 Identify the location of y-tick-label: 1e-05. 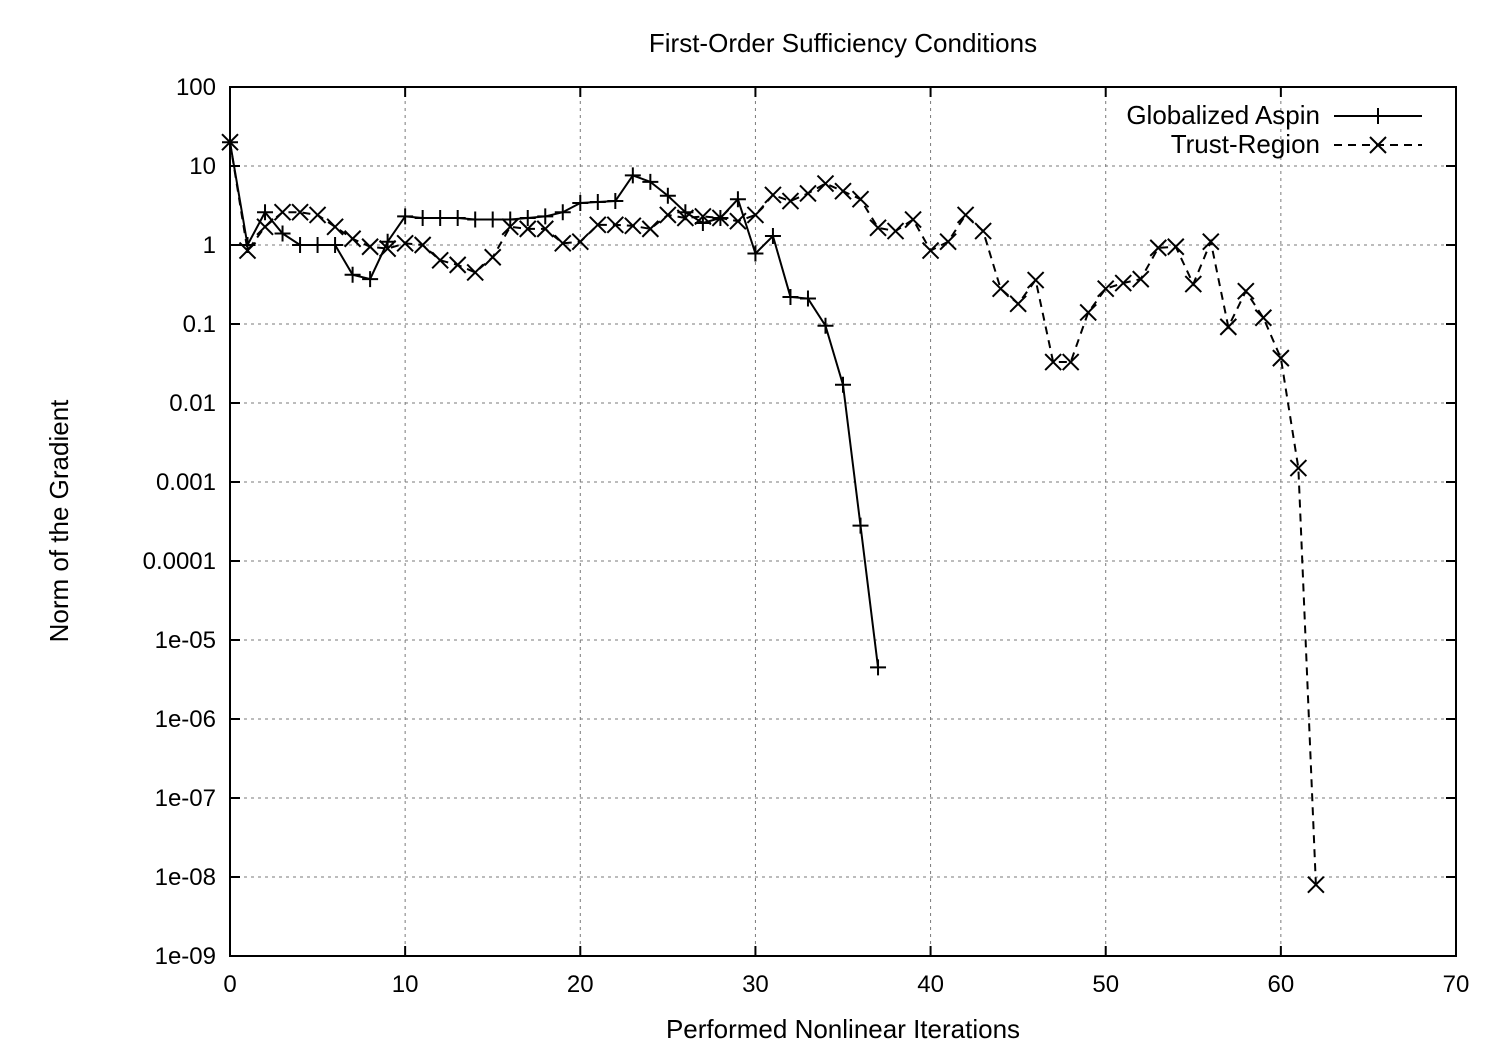
(185, 640).